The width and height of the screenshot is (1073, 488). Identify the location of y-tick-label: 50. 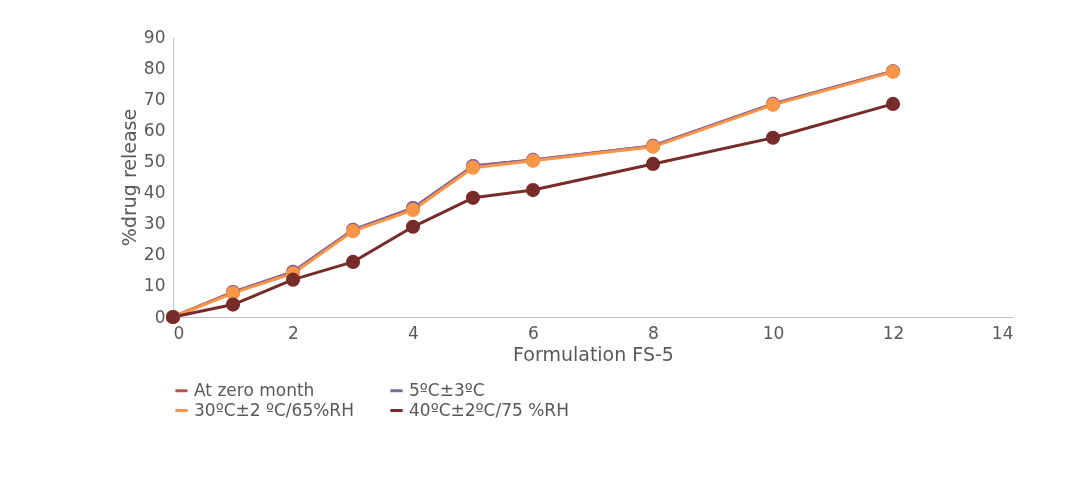
(154, 160).